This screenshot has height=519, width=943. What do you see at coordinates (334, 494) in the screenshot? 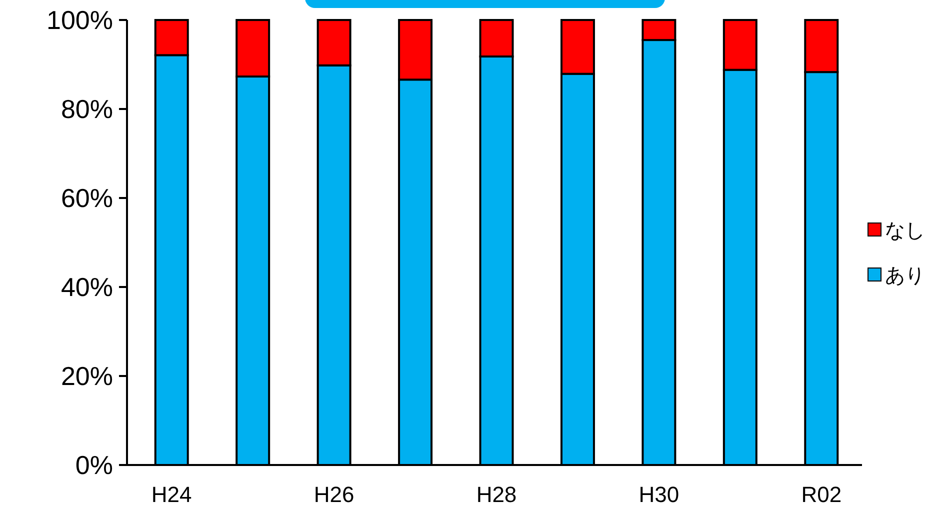
I see `x-tick-label: H26` at bounding box center [334, 494].